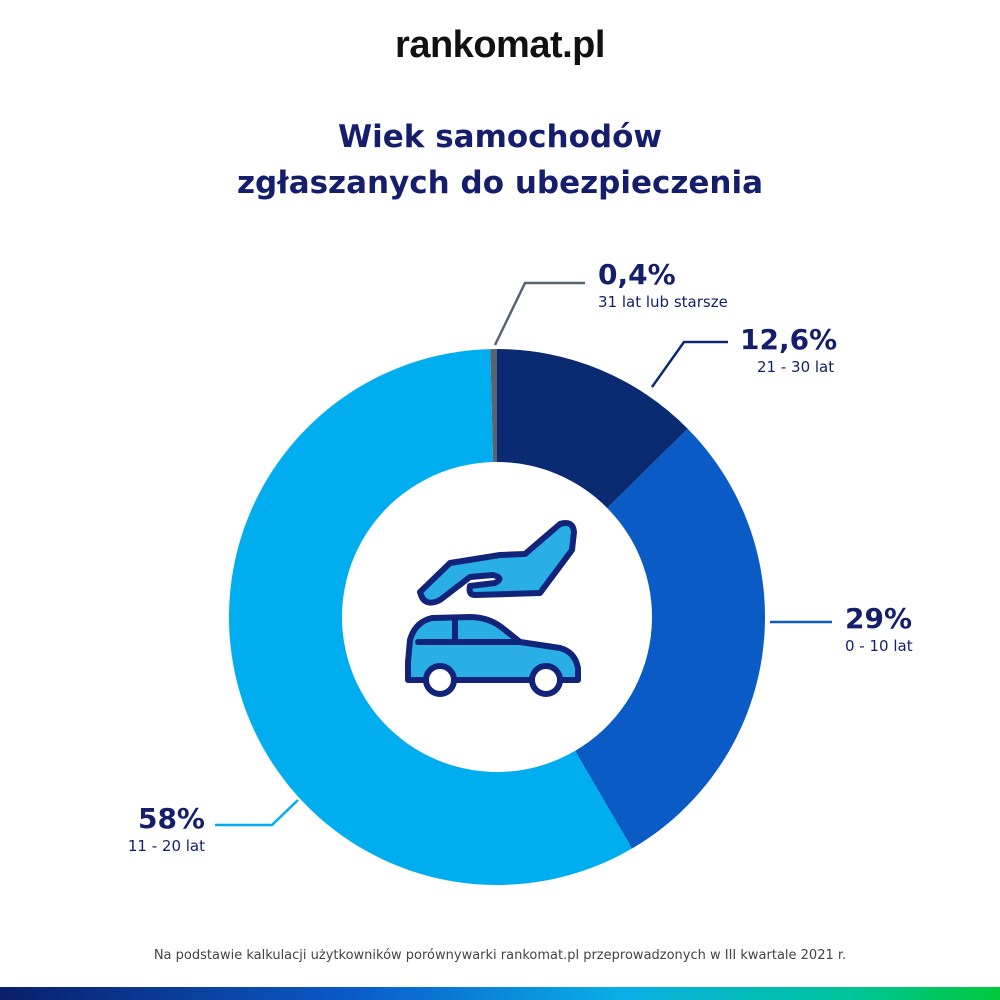 The width and height of the screenshot is (1000, 1000). I want to click on value-label: 12,6%, so click(789, 339).